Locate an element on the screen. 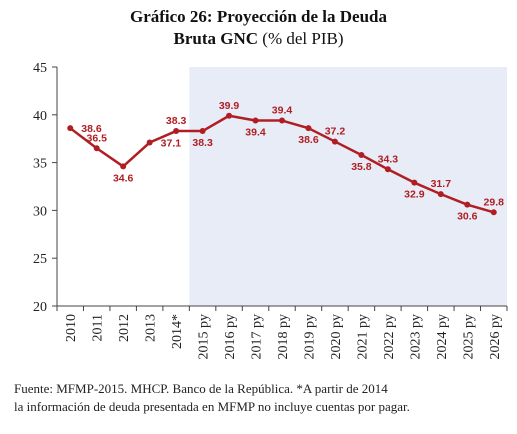 This screenshot has width=517, height=434. x-tick-label: 2026 py is located at coordinates (495, 337).